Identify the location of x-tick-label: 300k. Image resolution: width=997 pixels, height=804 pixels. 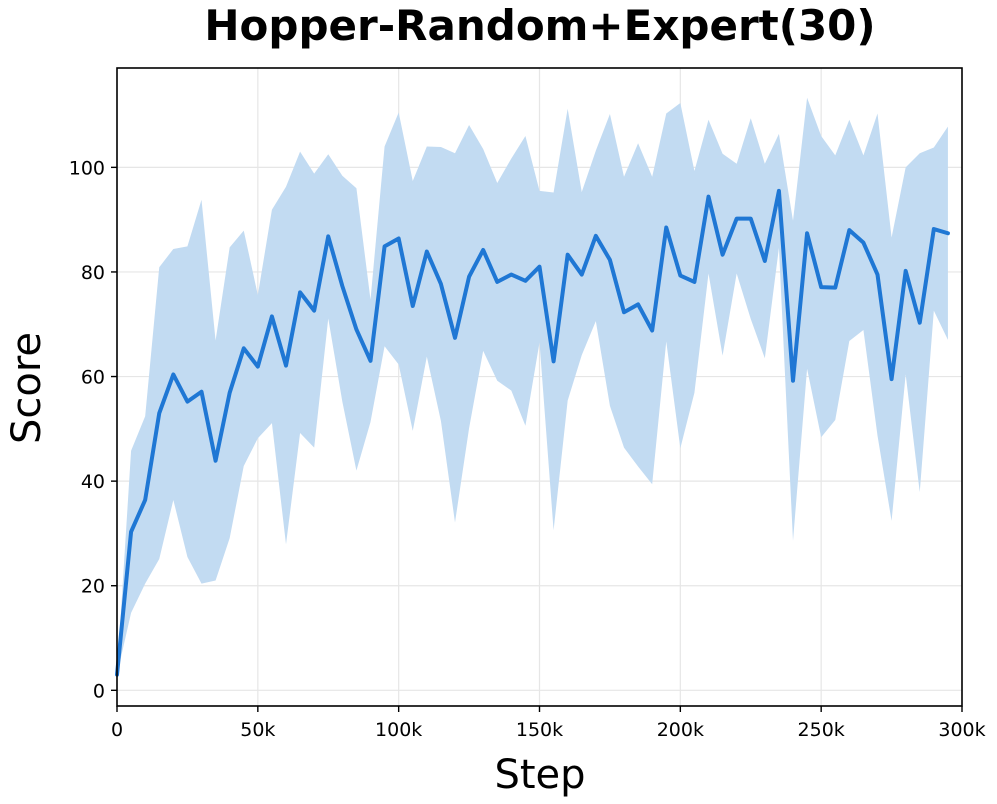
(961, 730).